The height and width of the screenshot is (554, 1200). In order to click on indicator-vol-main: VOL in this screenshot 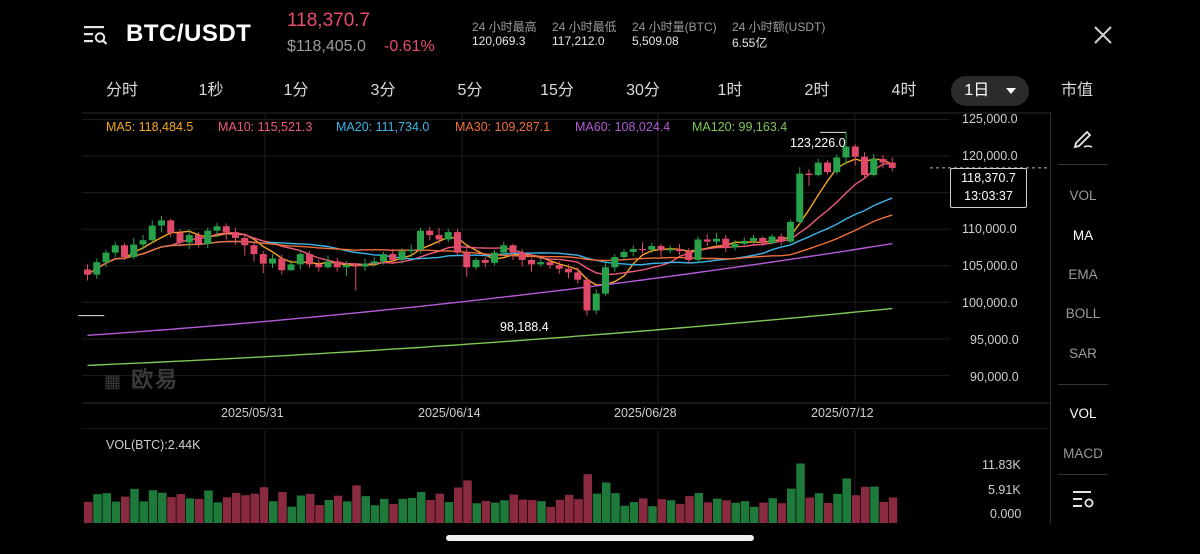, I will do `click(1083, 195)`.